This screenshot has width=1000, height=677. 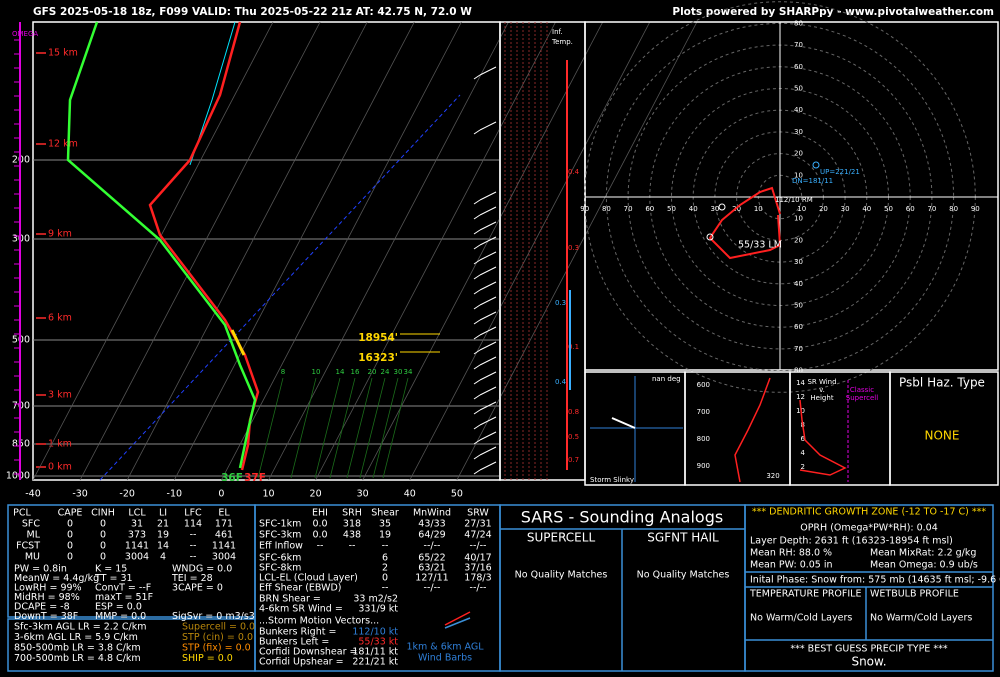 What do you see at coordinates (290, 599) in the screenshot?
I see `kin-label: BRN Shear =` at bounding box center [290, 599].